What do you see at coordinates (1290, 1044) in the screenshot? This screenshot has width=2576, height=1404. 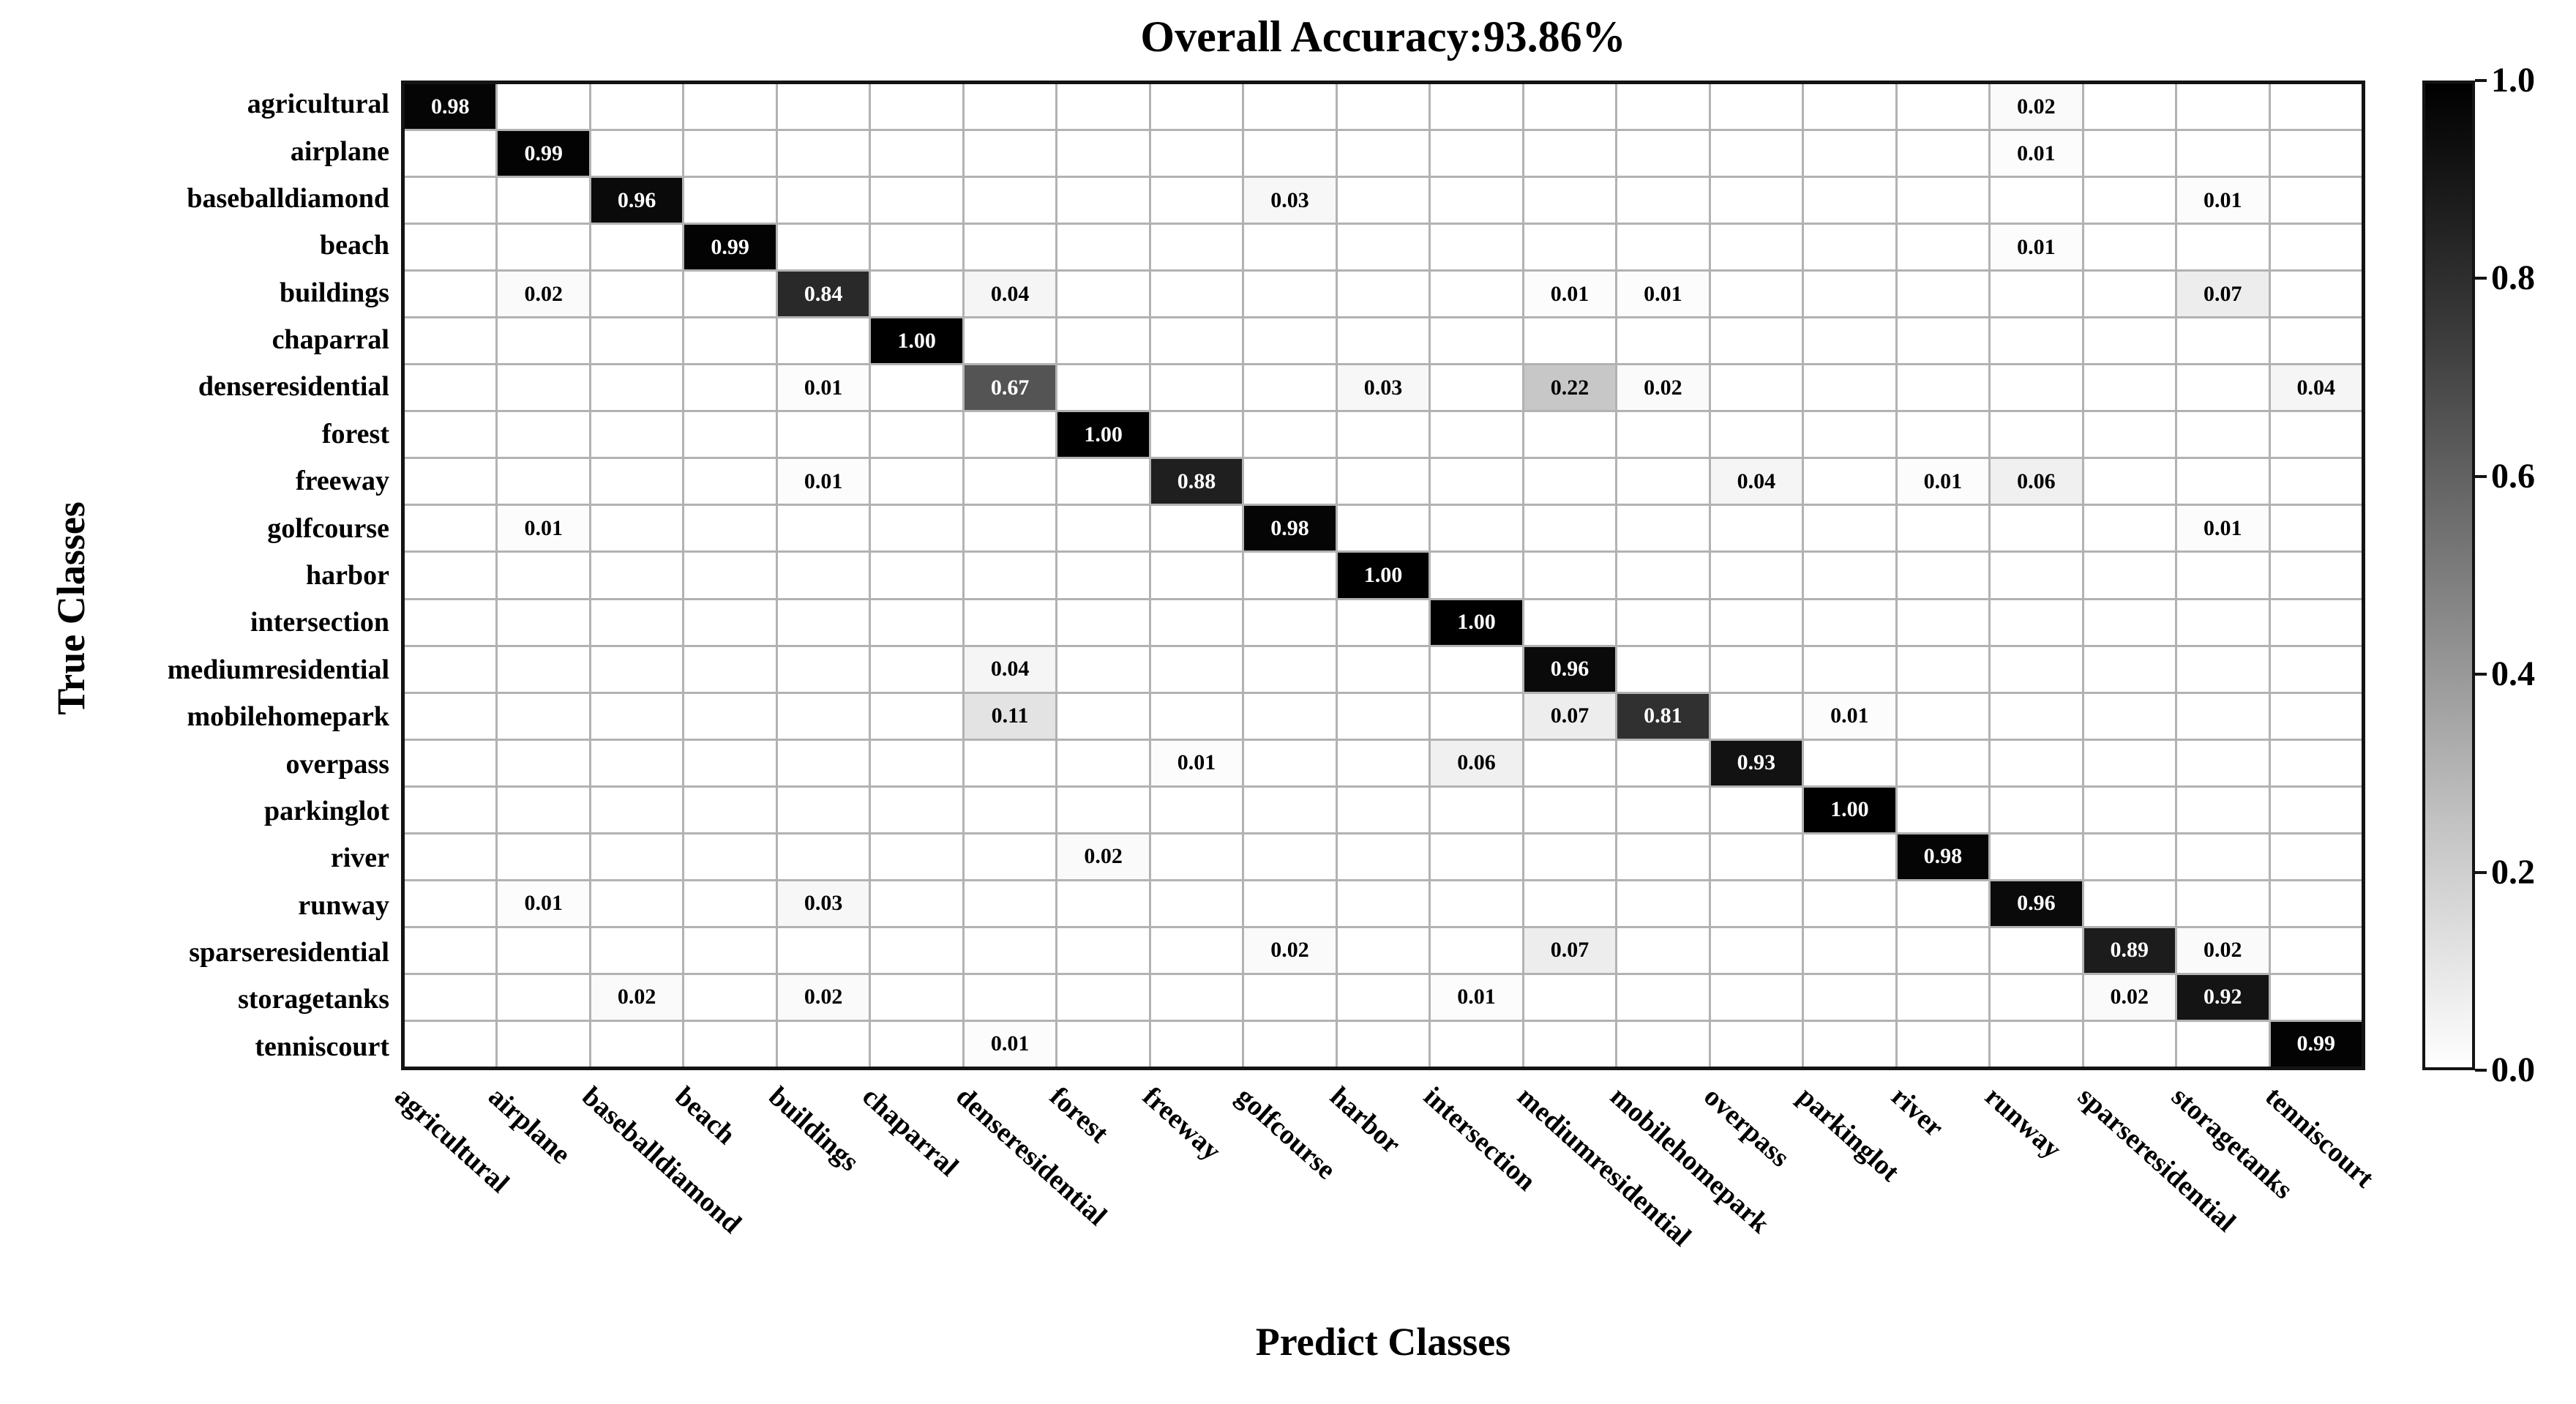 I see `matrix-cell-tenniscourt-golfcourse` at bounding box center [1290, 1044].